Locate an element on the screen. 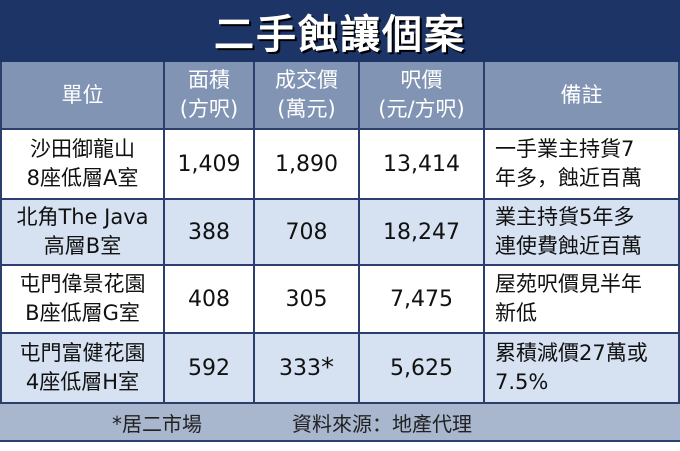 This screenshot has width=680, height=451. cell-text: 13,414 is located at coordinates (421, 164).